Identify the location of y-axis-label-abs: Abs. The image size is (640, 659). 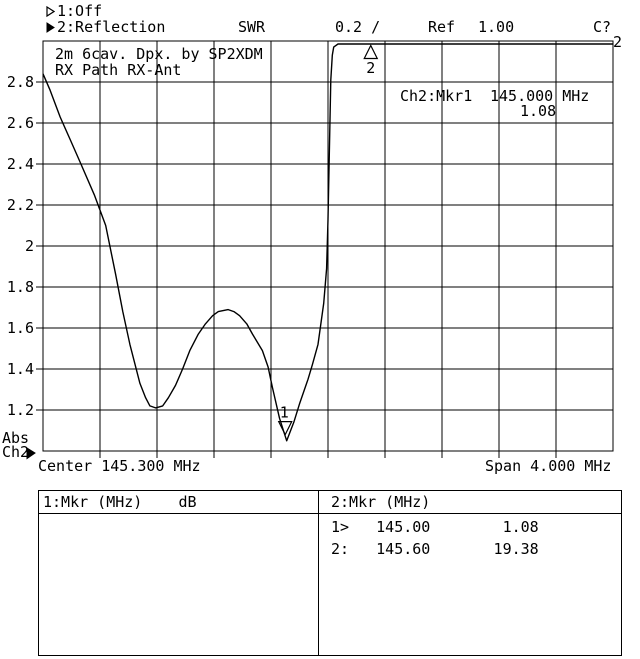
(16, 438).